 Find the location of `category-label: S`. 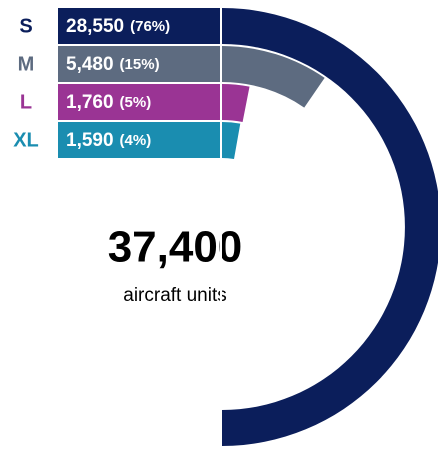

category-label: S is located at coordinates (25, 26).